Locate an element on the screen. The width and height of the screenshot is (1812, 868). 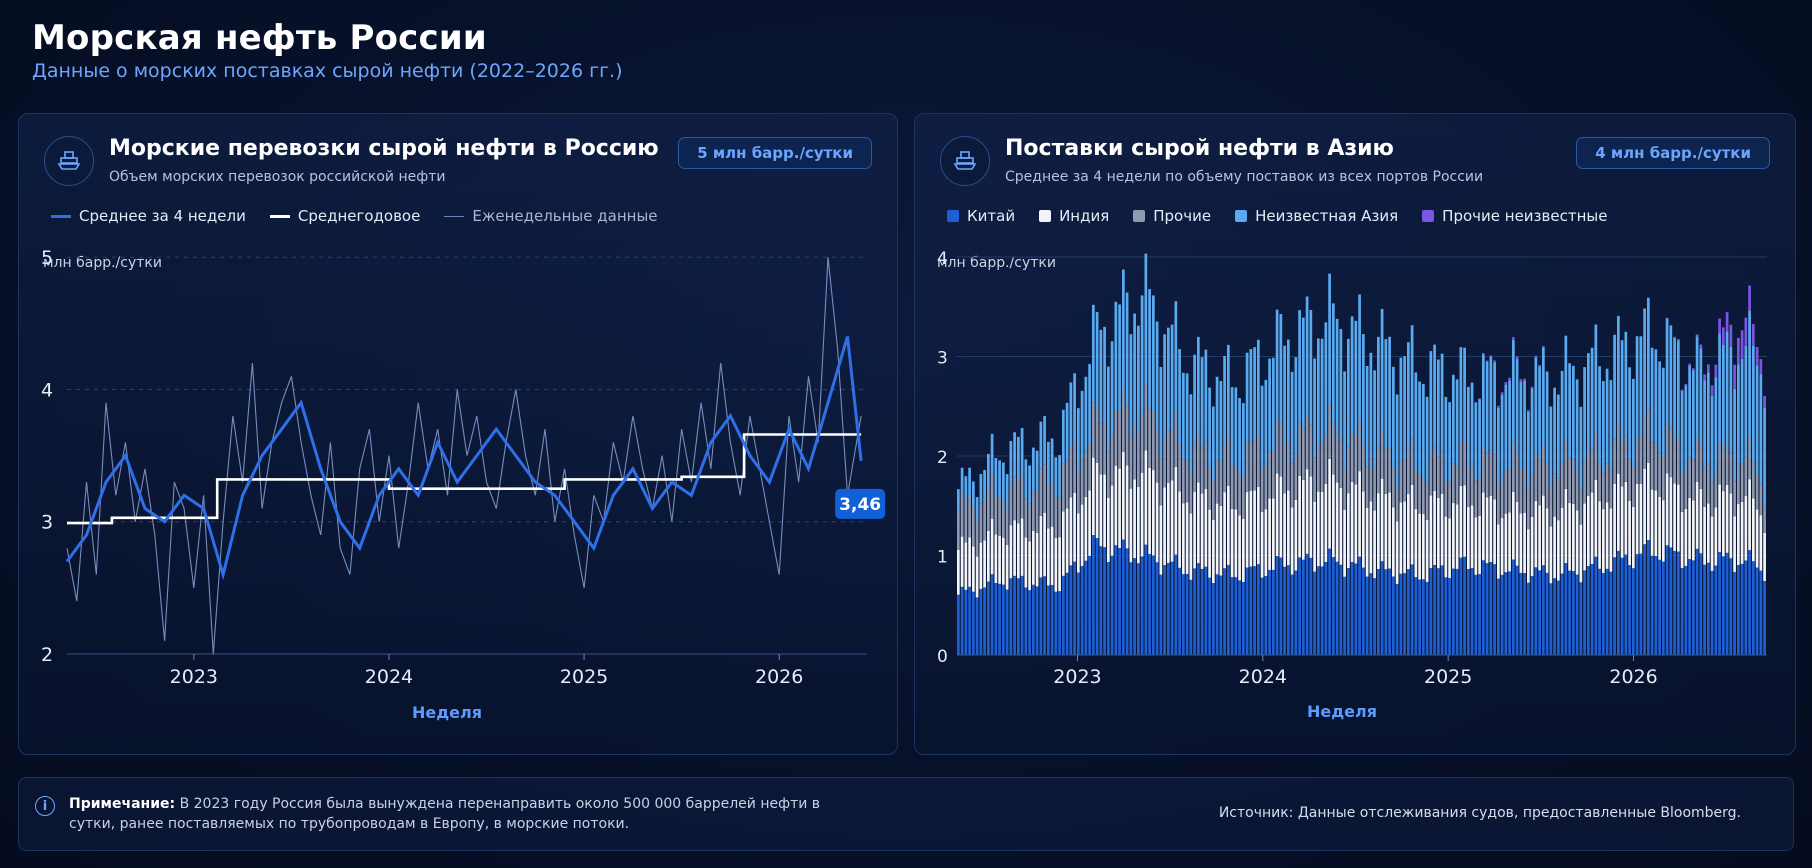
legend-item-annual: Среднегодовое is located at coordinates (344, 216).